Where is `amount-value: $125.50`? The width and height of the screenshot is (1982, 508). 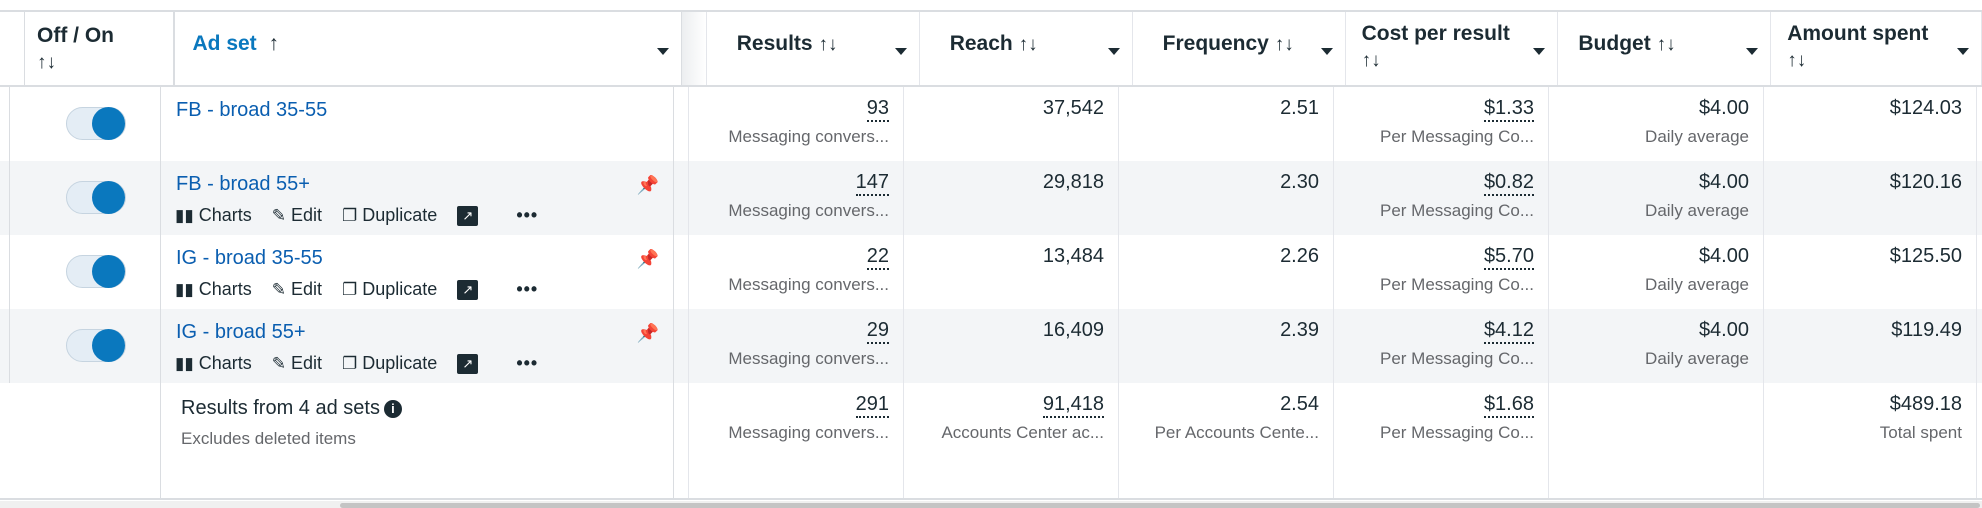
amount-value: $125.50 is located at coordinates (1925, 256).